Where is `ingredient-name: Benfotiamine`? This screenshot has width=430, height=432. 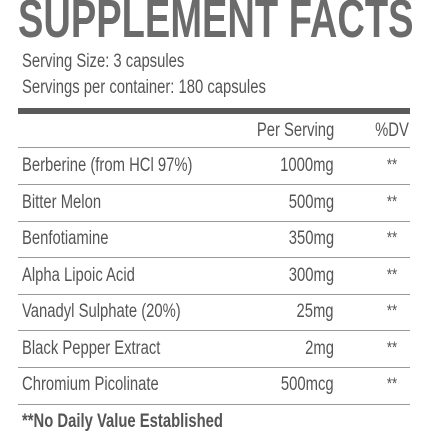 ingredient-name: Benfotiamine is located at coordinates (65, 238).